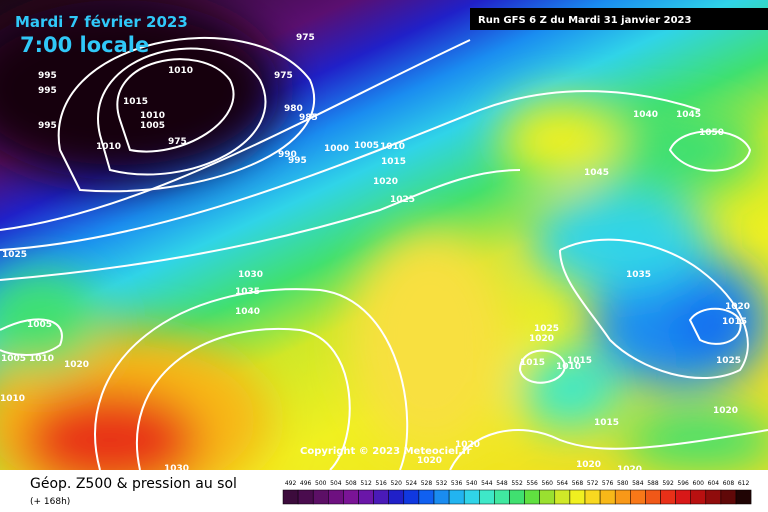  Describe the element at coordinates (744, 483) in the screenshot. I see `scale-label: 612` at that location.